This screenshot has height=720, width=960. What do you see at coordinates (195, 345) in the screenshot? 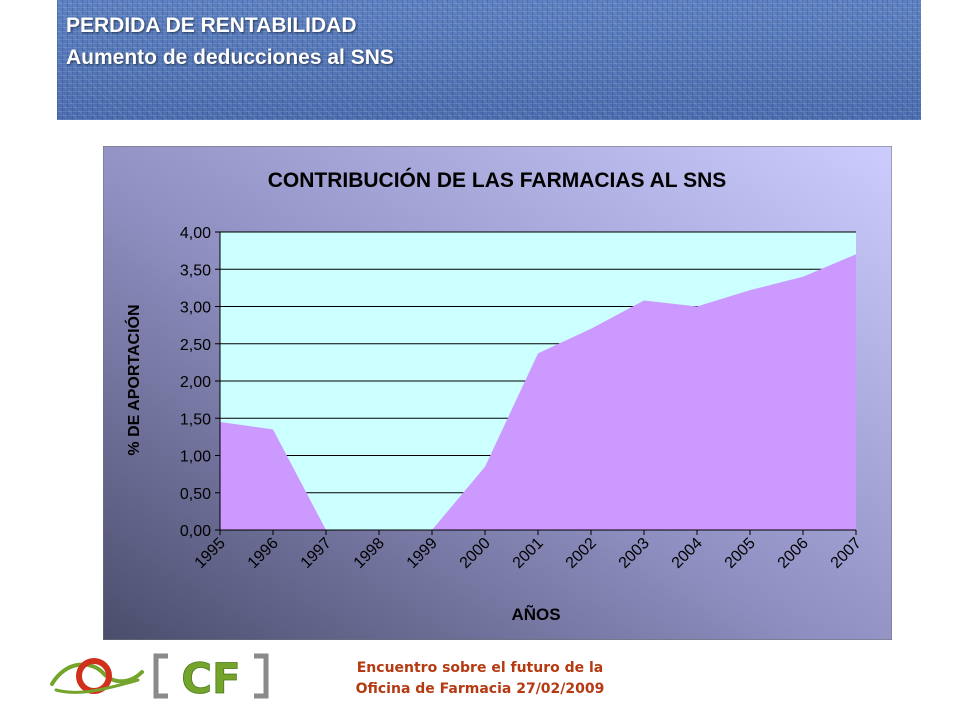
I see `y-tick-label: 2,50` at bounding box center [195, 345].